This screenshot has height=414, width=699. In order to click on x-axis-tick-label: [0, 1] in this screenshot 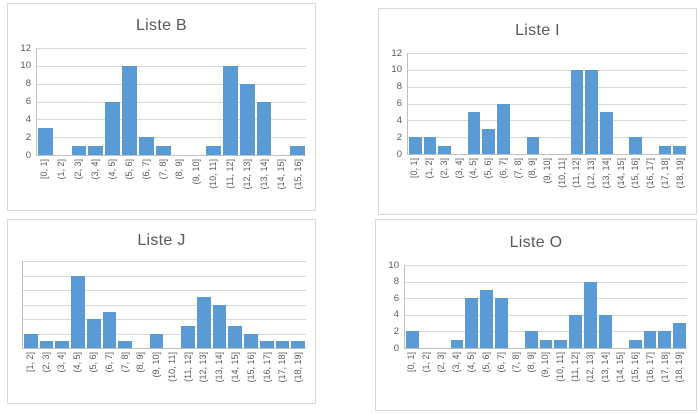, I will do `click(411, 362)`.